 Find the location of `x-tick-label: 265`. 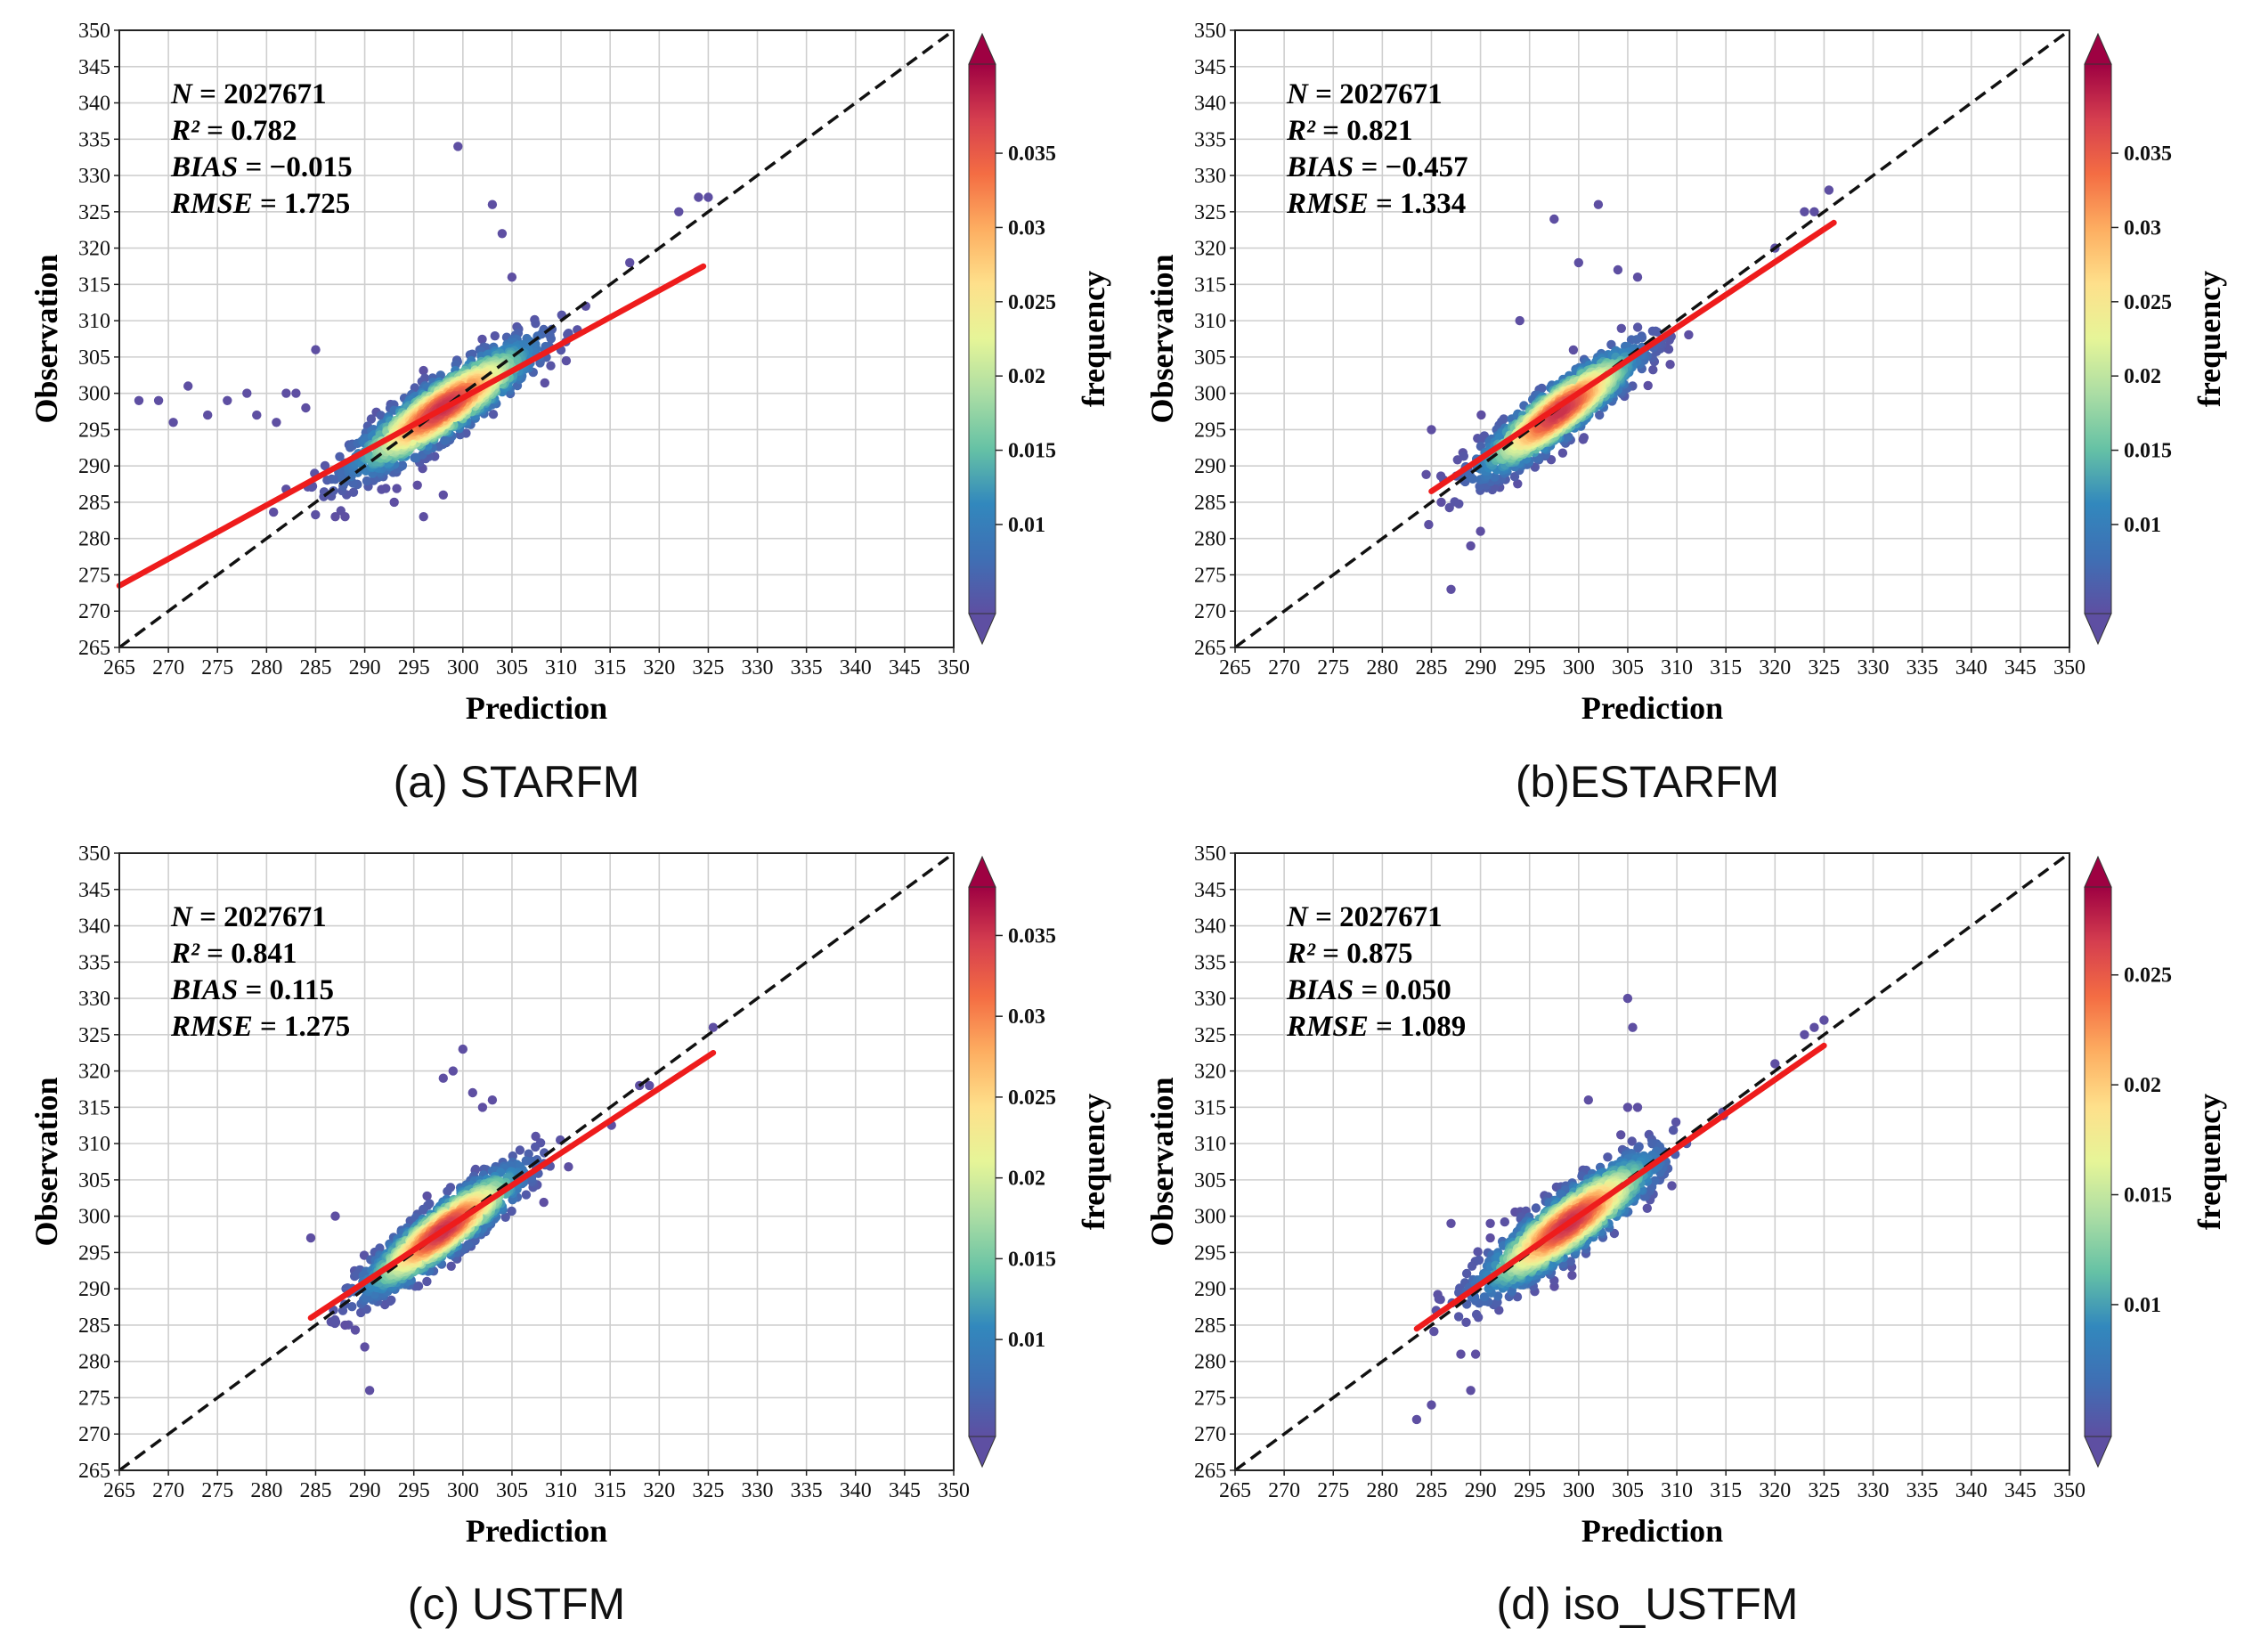

x-tick-label: 265 is located at coordinates (119, 668).